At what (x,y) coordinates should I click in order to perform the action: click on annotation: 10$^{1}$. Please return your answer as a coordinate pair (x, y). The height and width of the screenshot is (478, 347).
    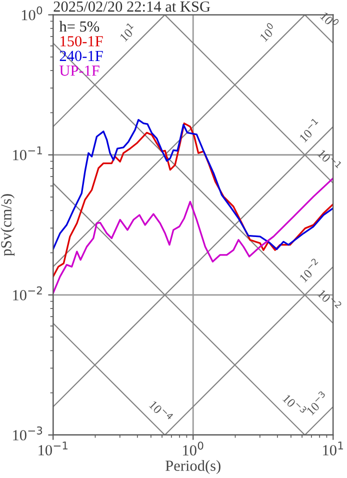
    Looking at the image, I should click on (127, 32).